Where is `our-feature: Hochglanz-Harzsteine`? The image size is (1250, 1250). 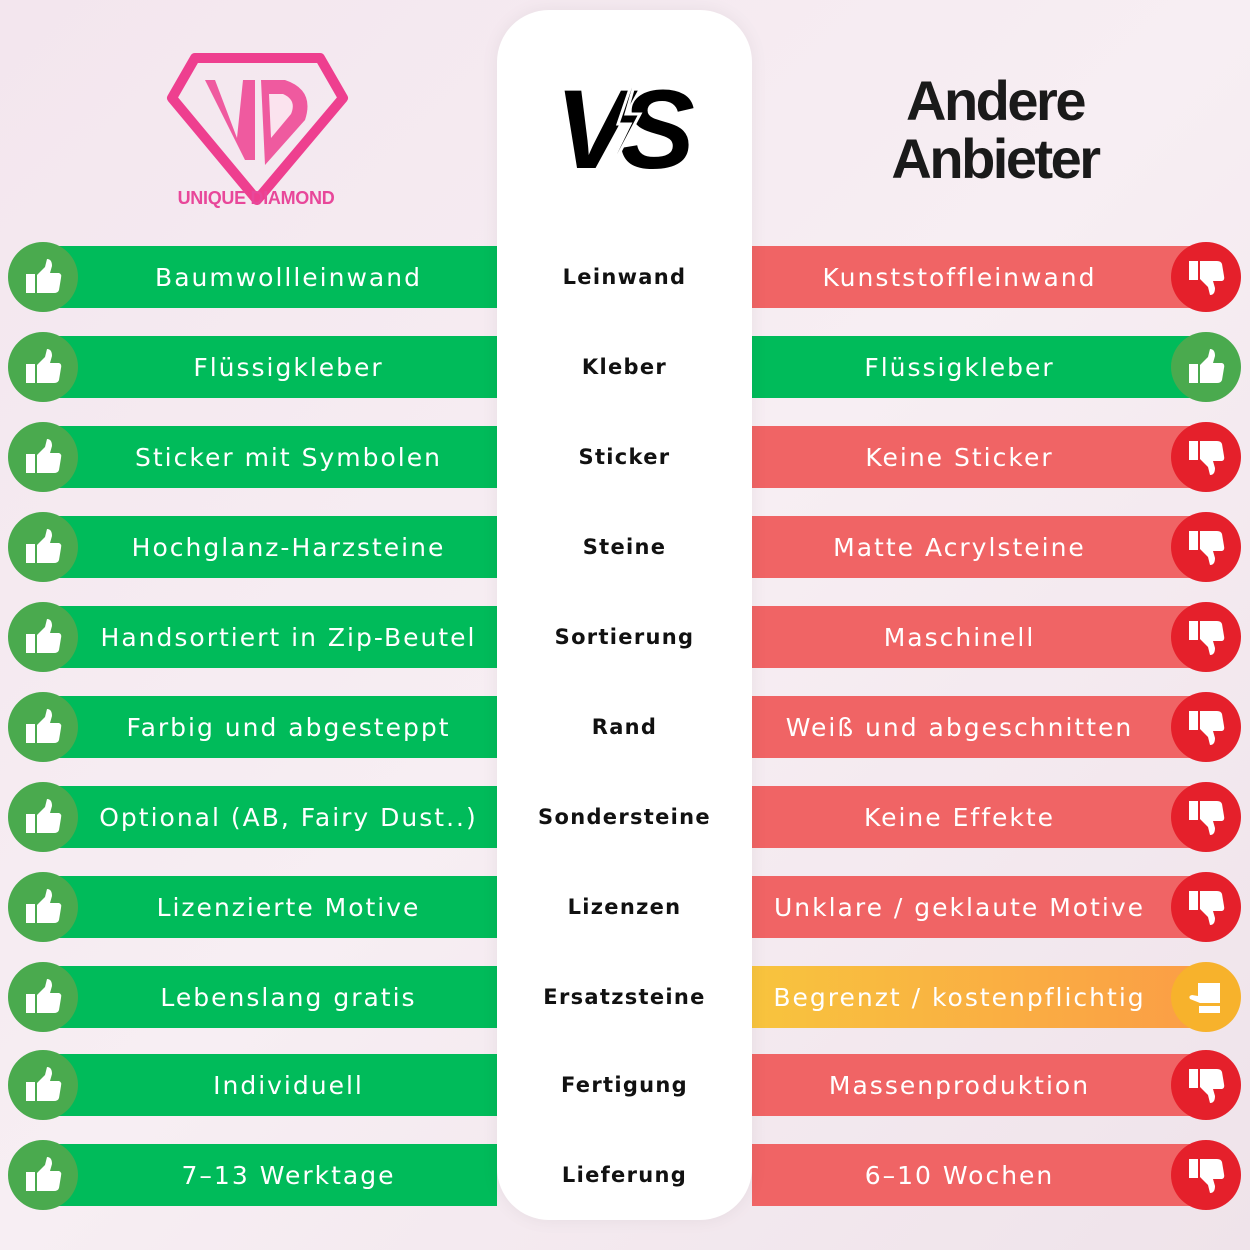
our-feature: Hochglanz-Harzsteine is located at coordinates (268, 547).